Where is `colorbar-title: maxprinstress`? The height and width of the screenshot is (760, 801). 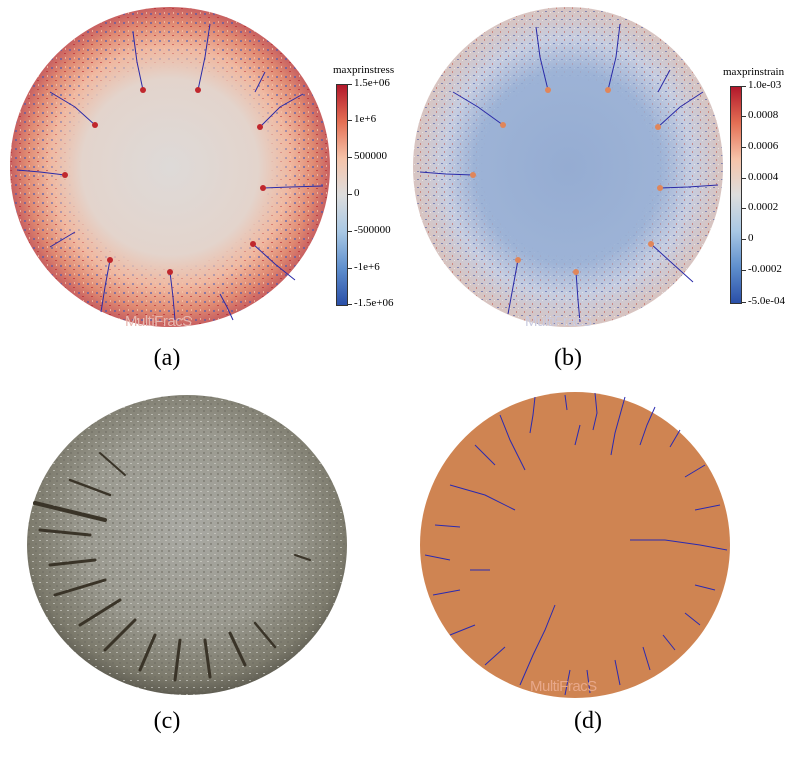 colorbar-title: maxprinstress is located at coordinates (364, 70).